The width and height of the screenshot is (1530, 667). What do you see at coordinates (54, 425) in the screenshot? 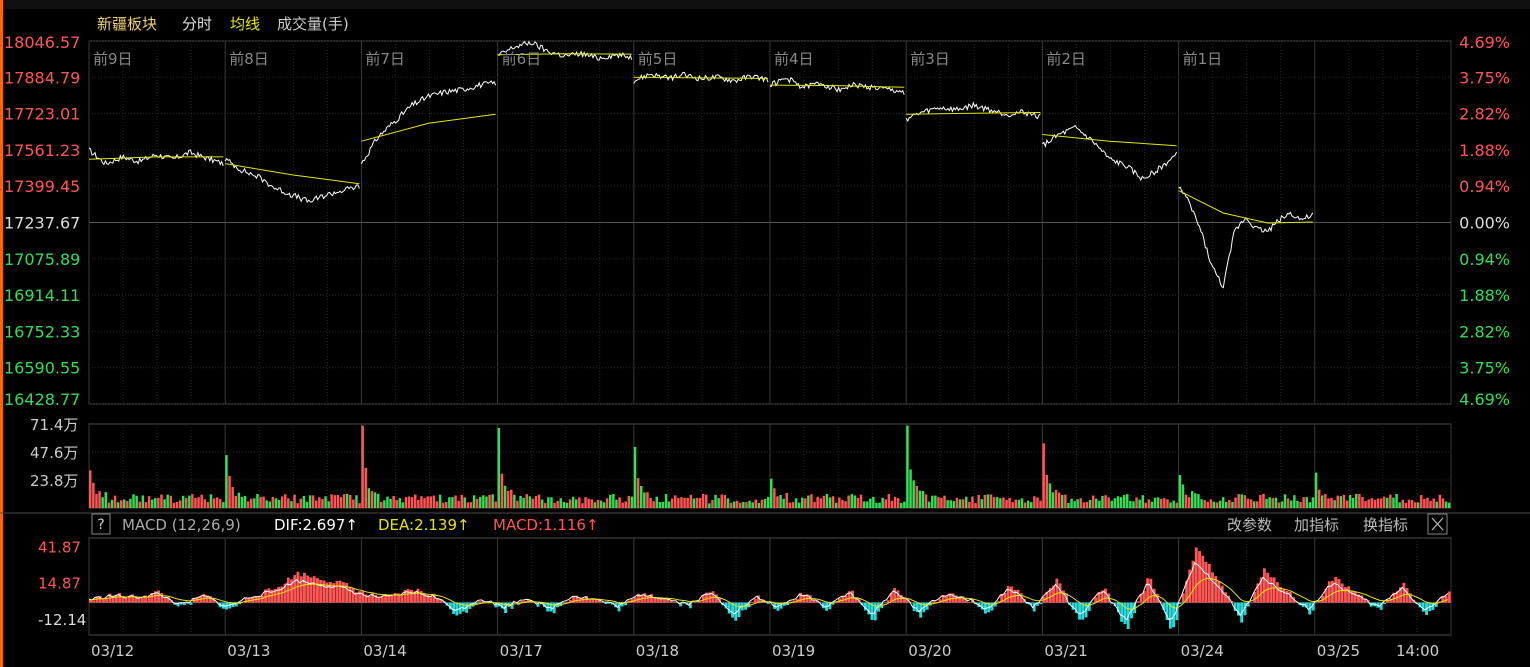
I see `volume-tick: 71.4万` at bounding box center [54, 425].